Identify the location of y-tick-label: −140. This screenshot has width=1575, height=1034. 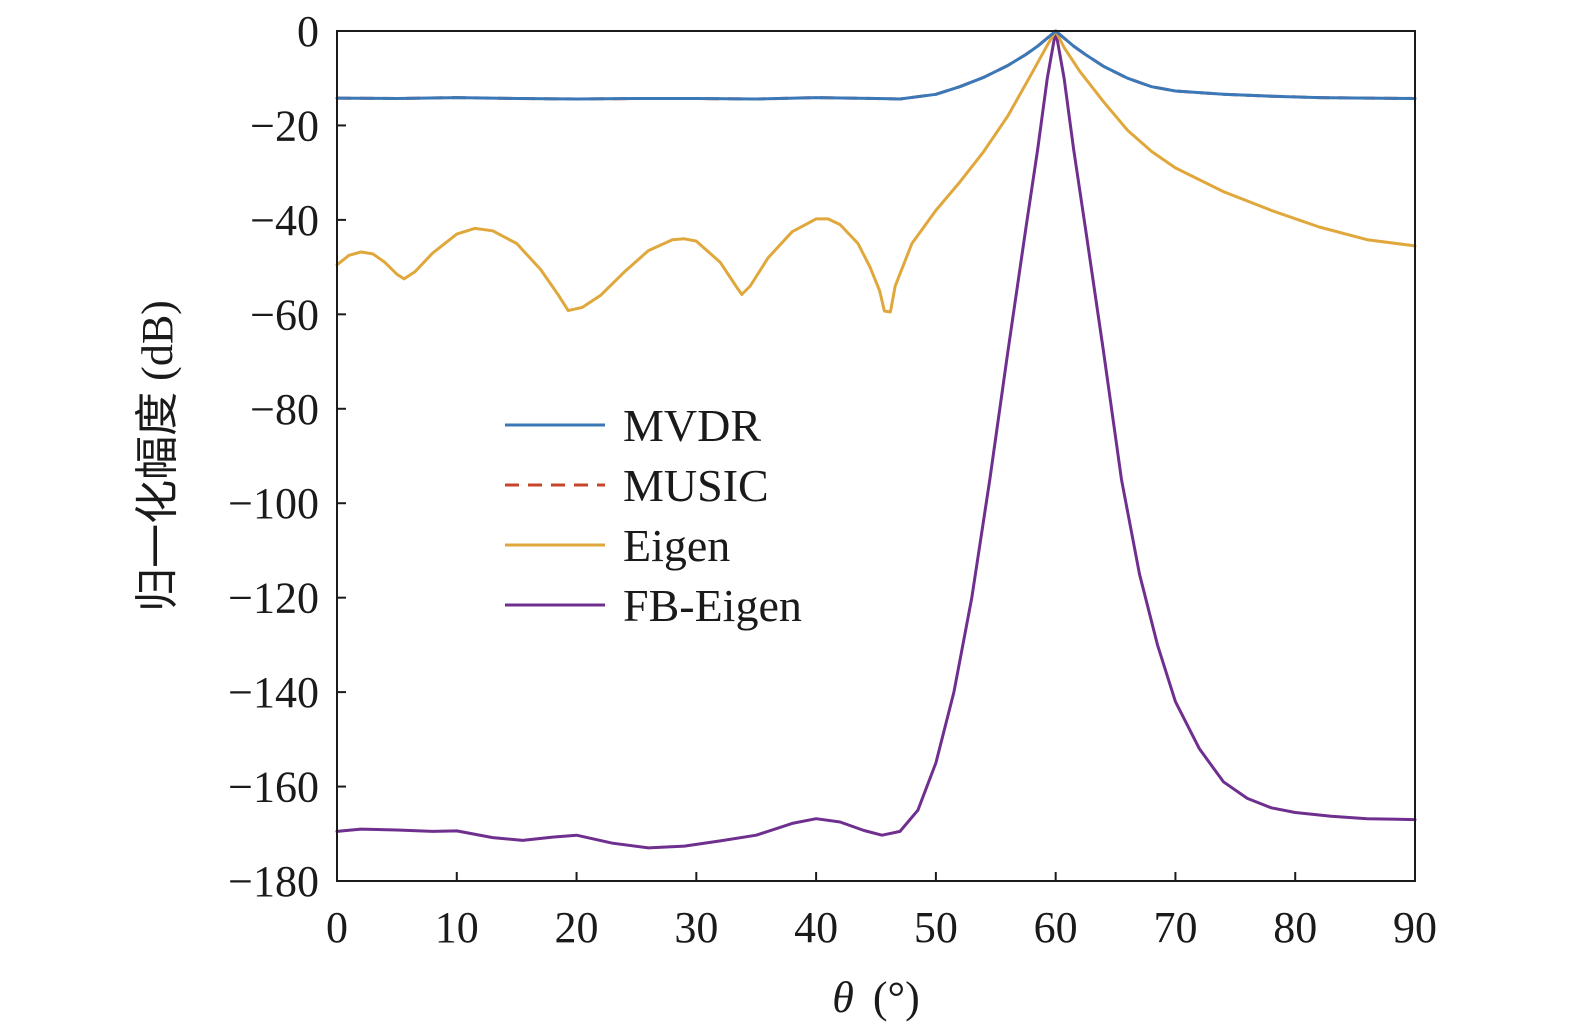
(273, 692).